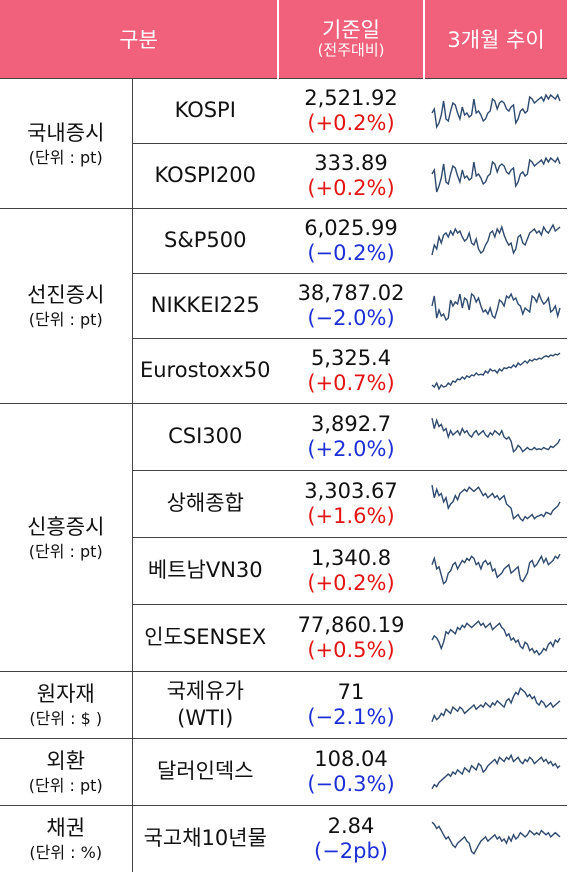 The width and height of the screenshot is (580, 874). What do you see at coordinates (351, 423) in the screenshot?
I see `index-value: 3,892.7` at bounding box center [351, 423].